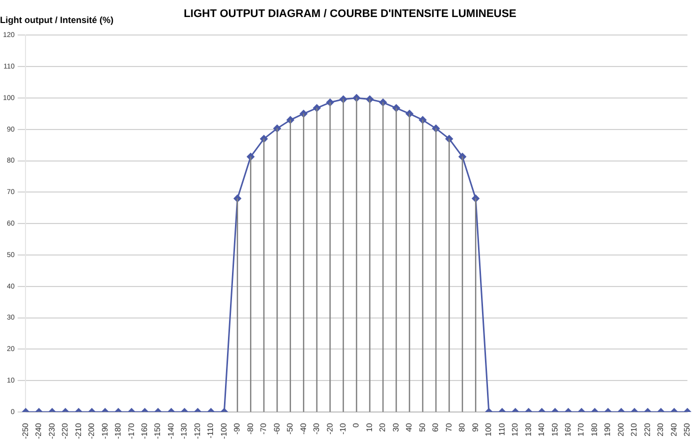 The image size is (700, 442). Describe the element at coordinates (435, 427) in the screenshot. I see `x-tick-label: 60` at that location.